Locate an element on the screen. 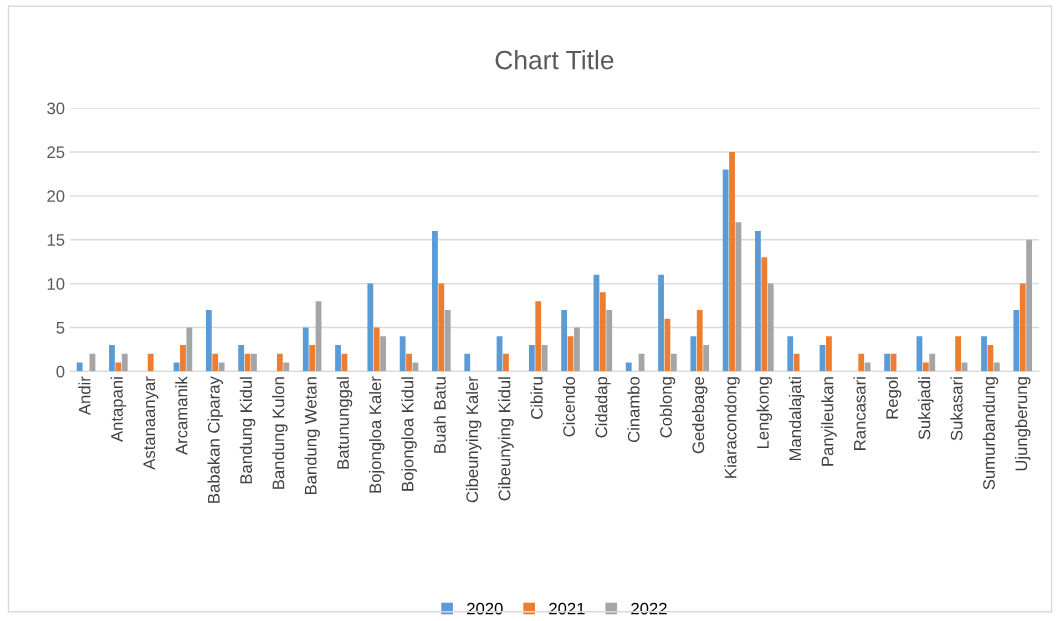 The height and width of the screenshot is (621, 1059). x-tick-label: Lengkong is located at coordinates (764, 413).